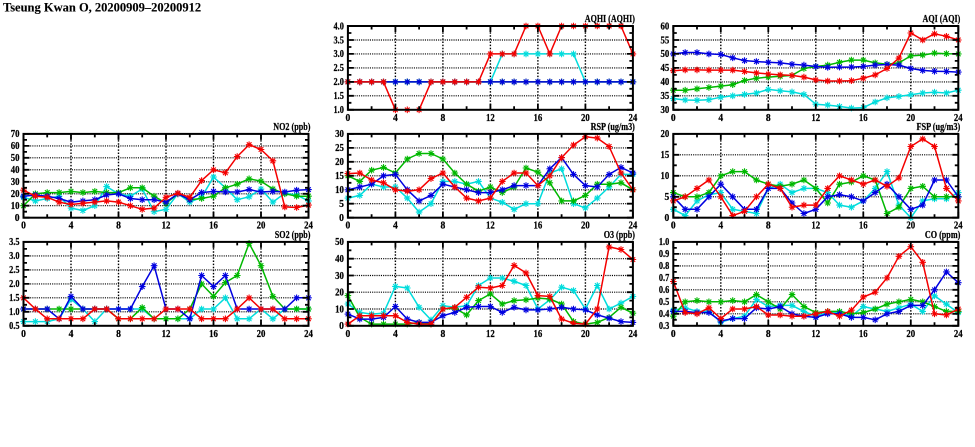 The height and width of the screenshot is (447, 975). Describe the element at coordinates (942, 235) in the screenshot. I see `svg-text: CO (ppm)` at that location.